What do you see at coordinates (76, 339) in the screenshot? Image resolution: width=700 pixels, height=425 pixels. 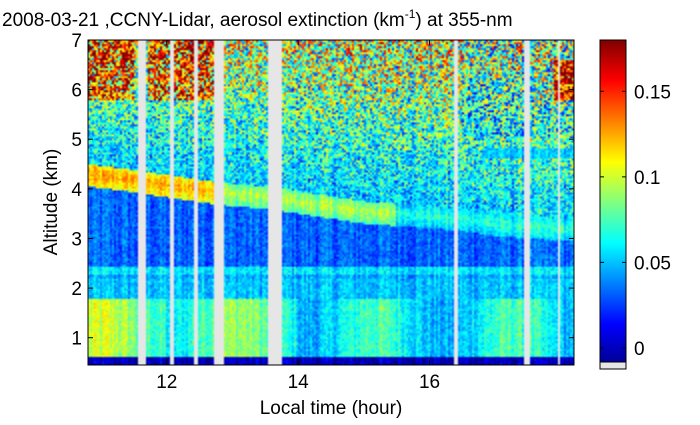 I see `y-tick-label: 1` at bounding box center [76, 339].